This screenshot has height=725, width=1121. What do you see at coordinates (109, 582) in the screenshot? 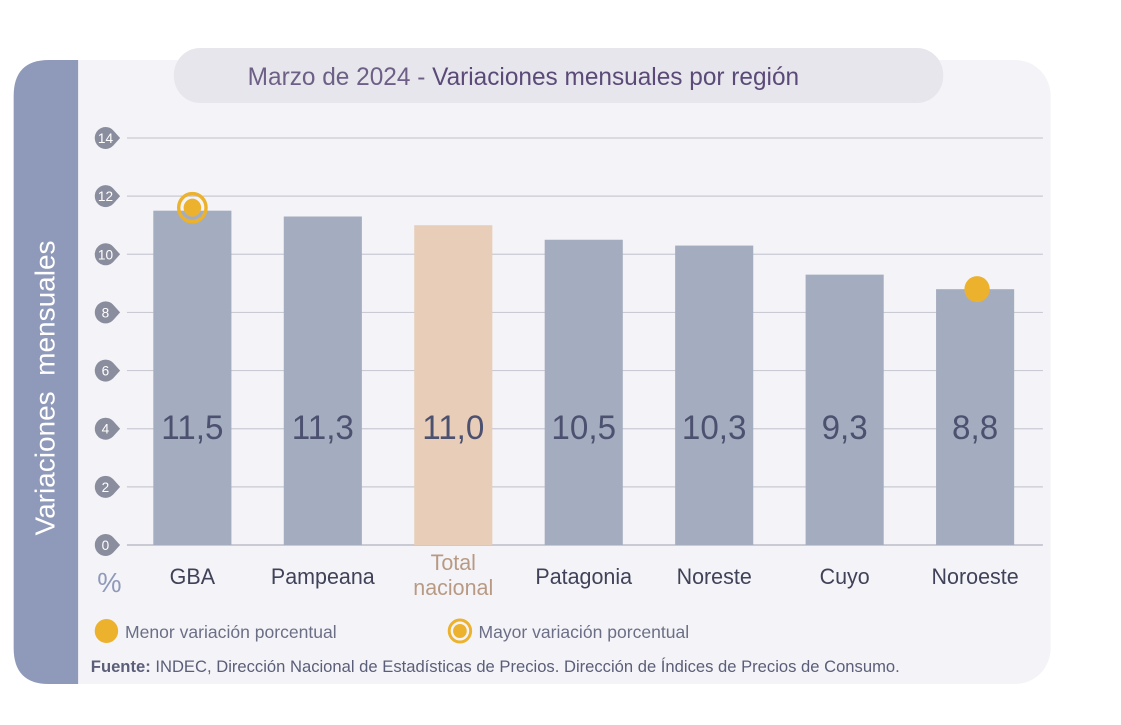
I see `y-unit-label: %` at bounding box center [109, 582].